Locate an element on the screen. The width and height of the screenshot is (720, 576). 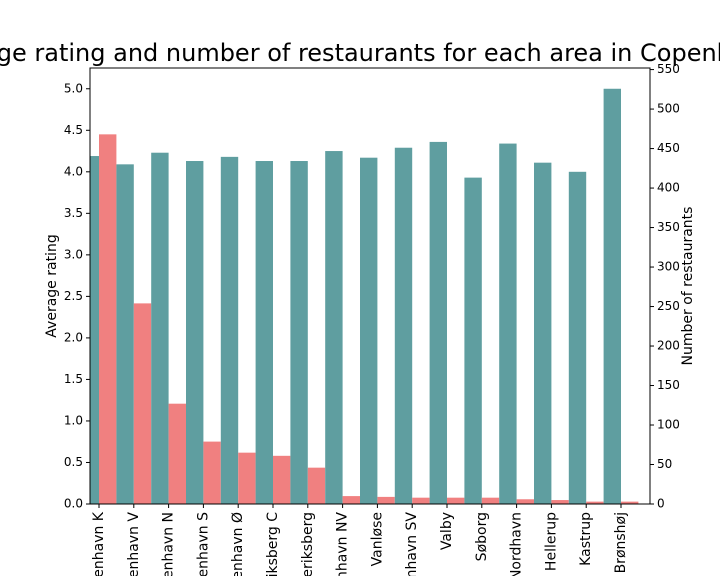
x-tick-label: Vanløse is located at coordinates (377, 539).